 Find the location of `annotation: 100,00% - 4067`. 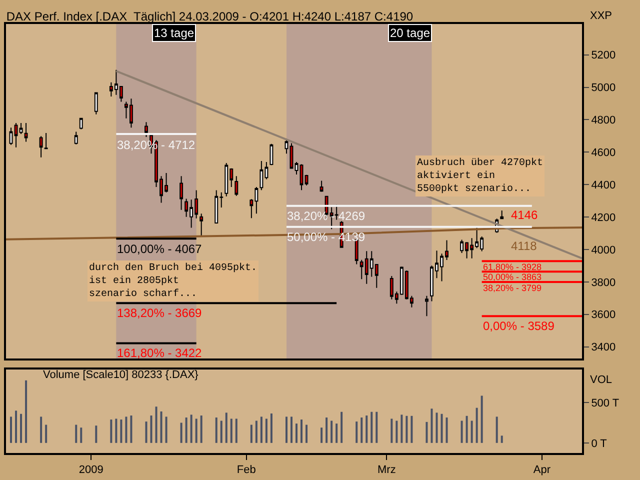

annotation: 100,00% - 4067 is located at coordinates (159, 249).